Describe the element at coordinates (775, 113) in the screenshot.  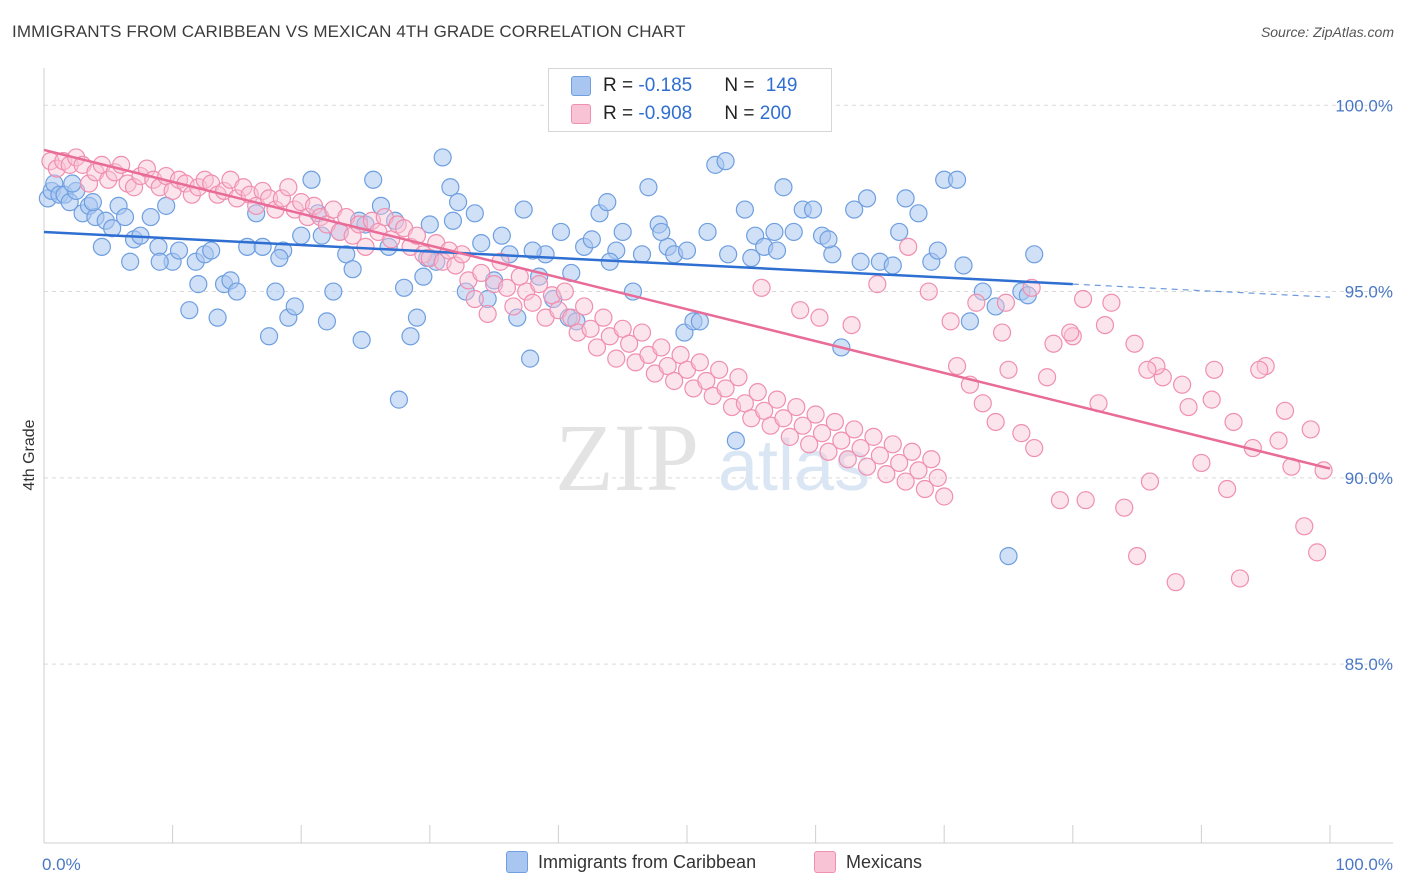
I see `legend-n-value: 200` at that location.